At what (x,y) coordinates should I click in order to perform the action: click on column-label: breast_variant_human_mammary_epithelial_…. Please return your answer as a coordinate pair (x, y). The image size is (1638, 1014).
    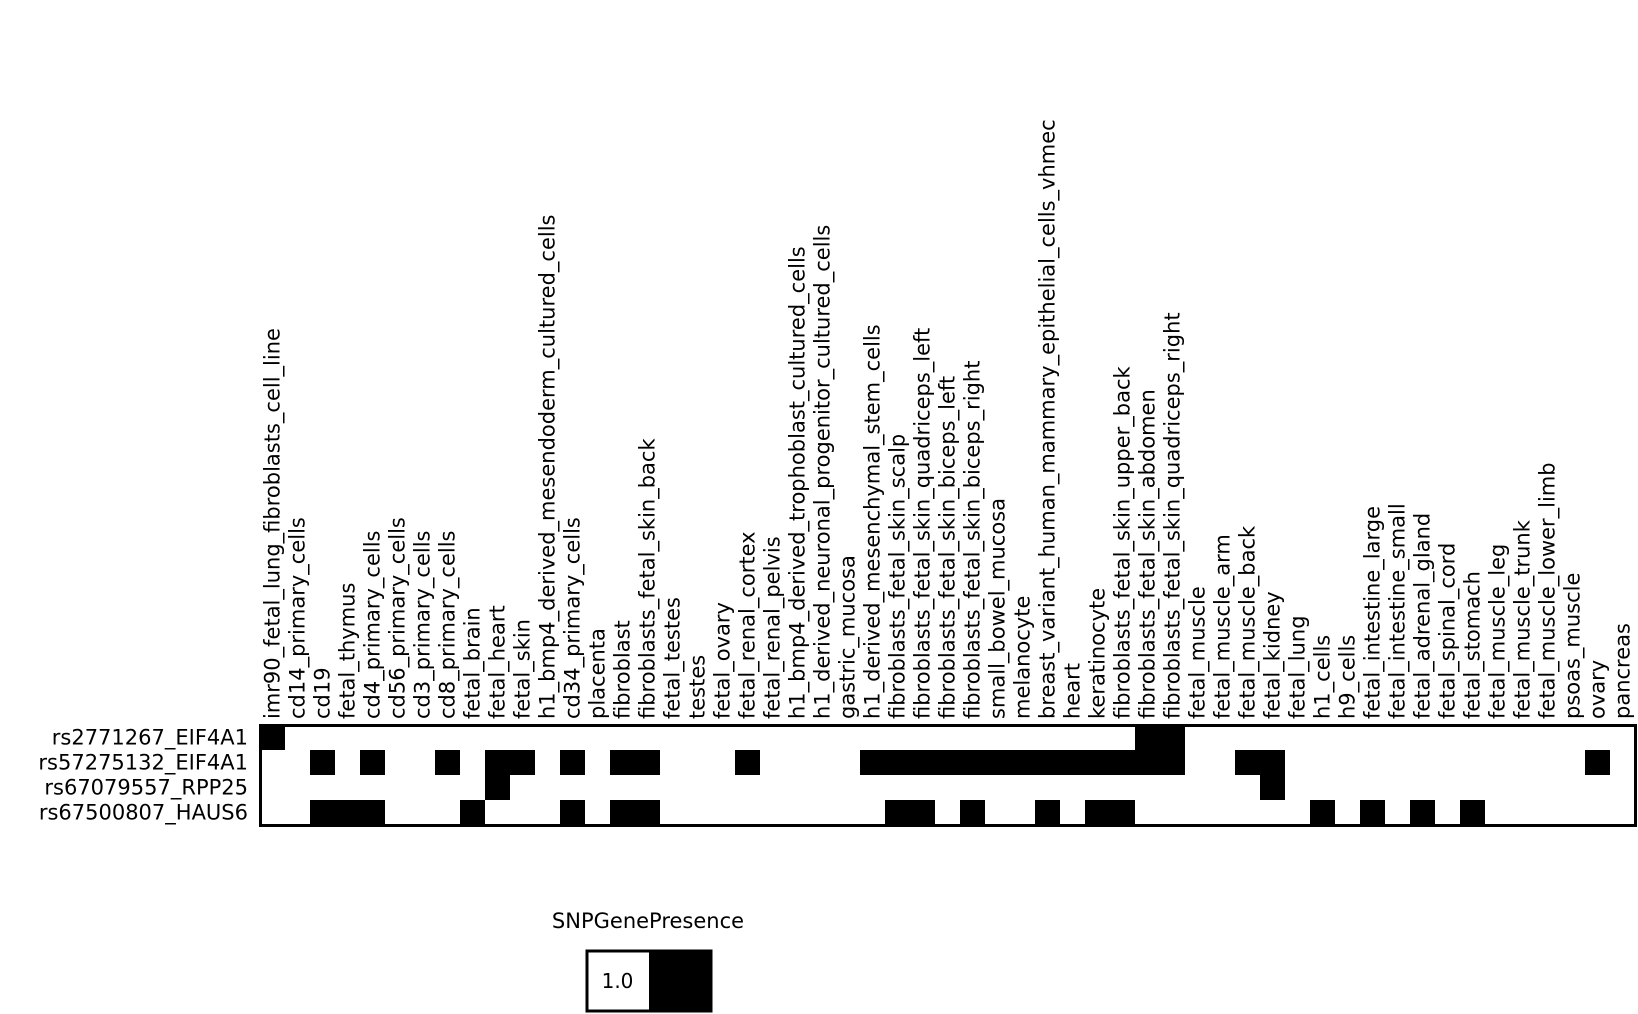
    Looking at the image, I should click on (1048, 419).